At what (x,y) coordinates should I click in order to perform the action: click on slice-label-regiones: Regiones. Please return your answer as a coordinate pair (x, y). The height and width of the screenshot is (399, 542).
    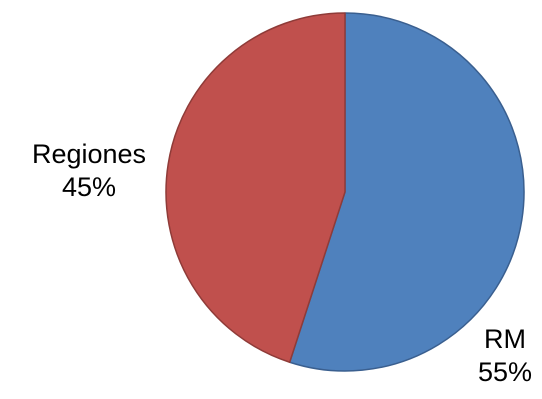
    Looking at the image, I should click on (89, 154).